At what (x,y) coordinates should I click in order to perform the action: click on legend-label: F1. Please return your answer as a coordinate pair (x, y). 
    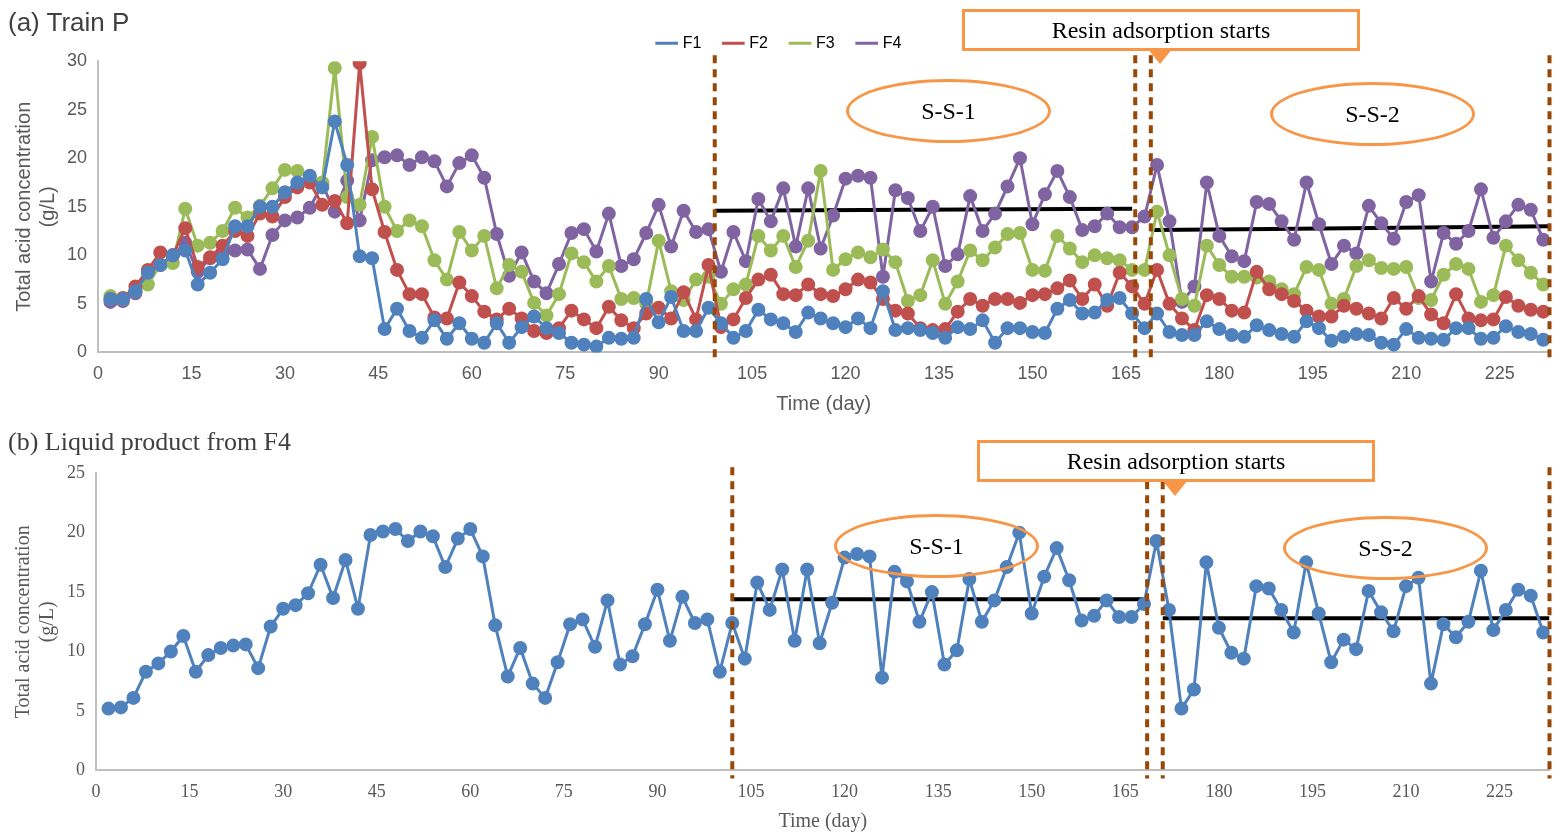
    Looking at the image, I should click on (692, 42).